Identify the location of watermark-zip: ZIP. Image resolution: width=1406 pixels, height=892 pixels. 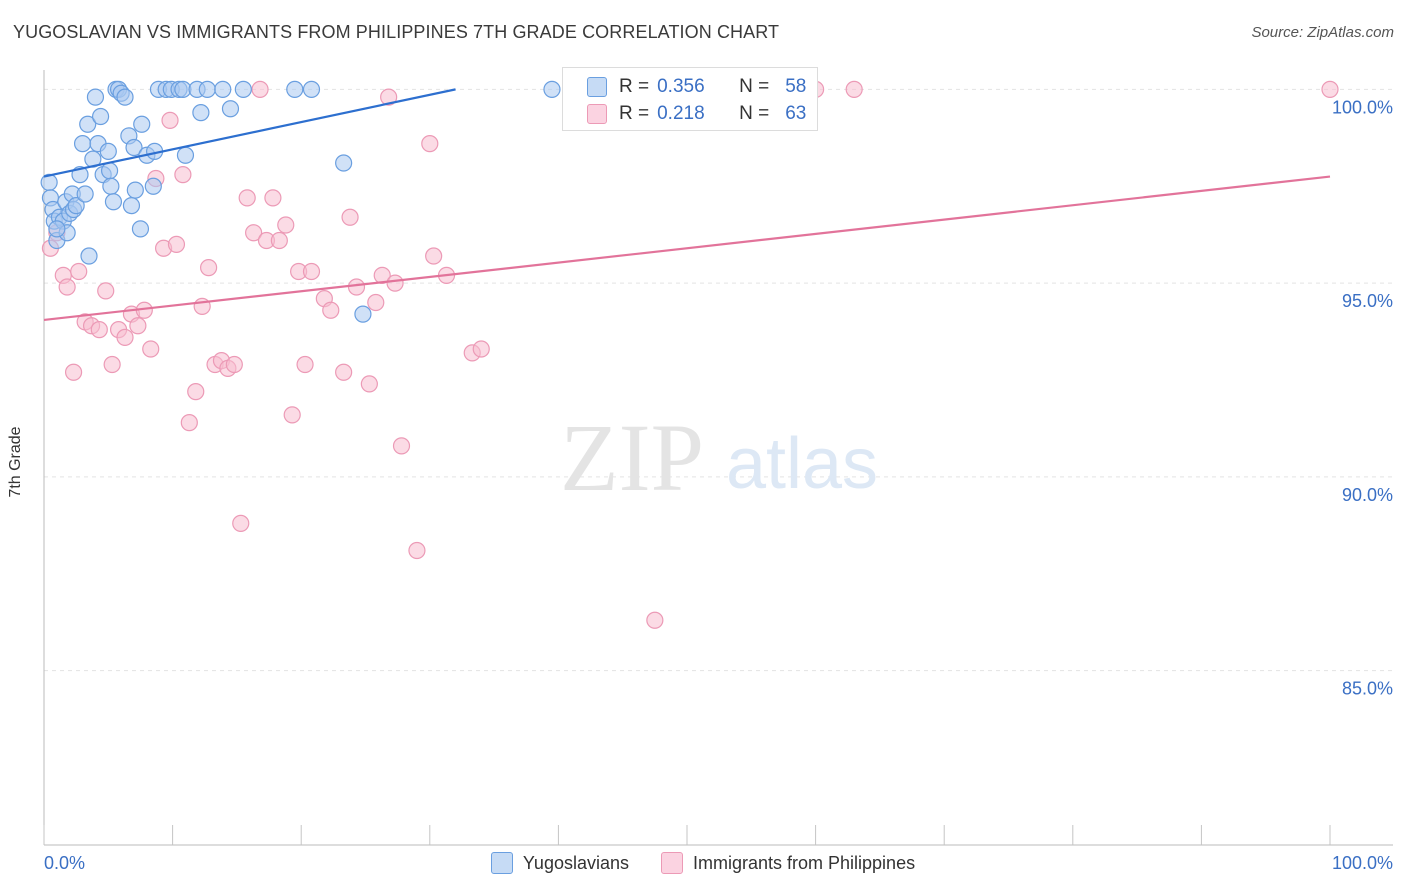
(632, 457).